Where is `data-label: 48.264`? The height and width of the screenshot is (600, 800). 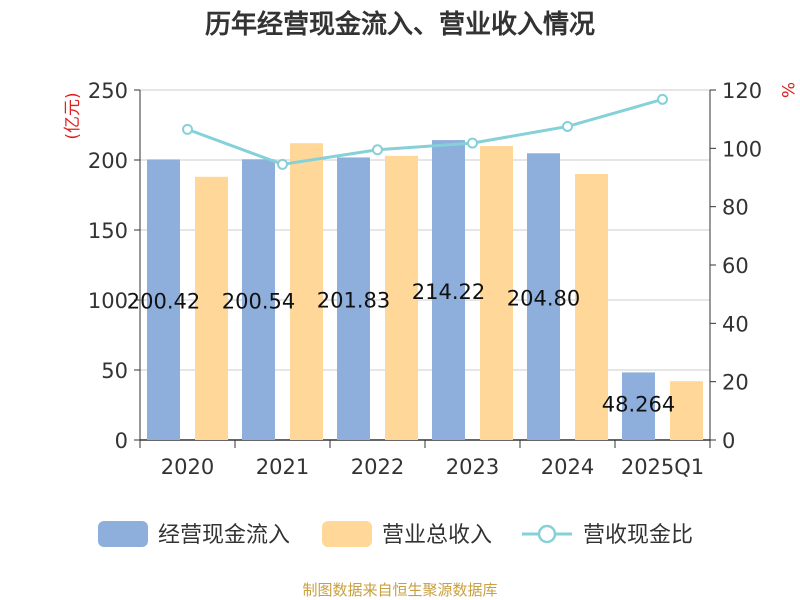 data-label: 48.264 is located at coordinates (638, 404).